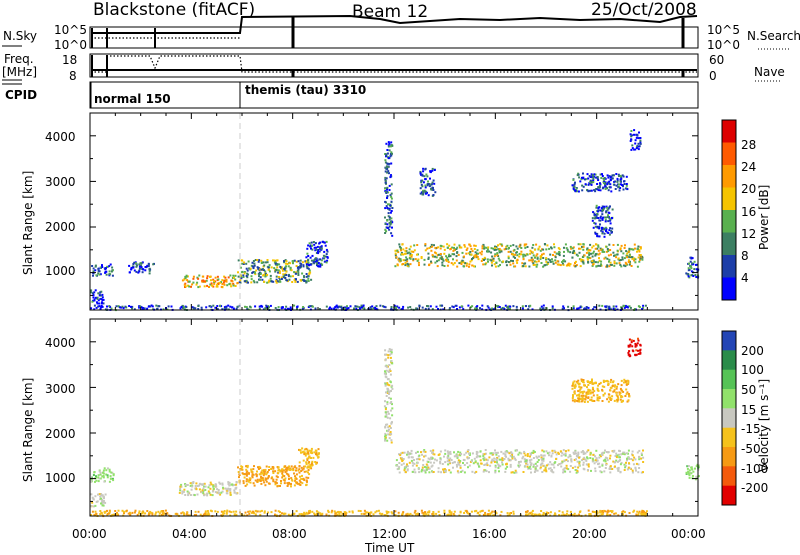  I want to click on freq-panel, so click(391, 67).